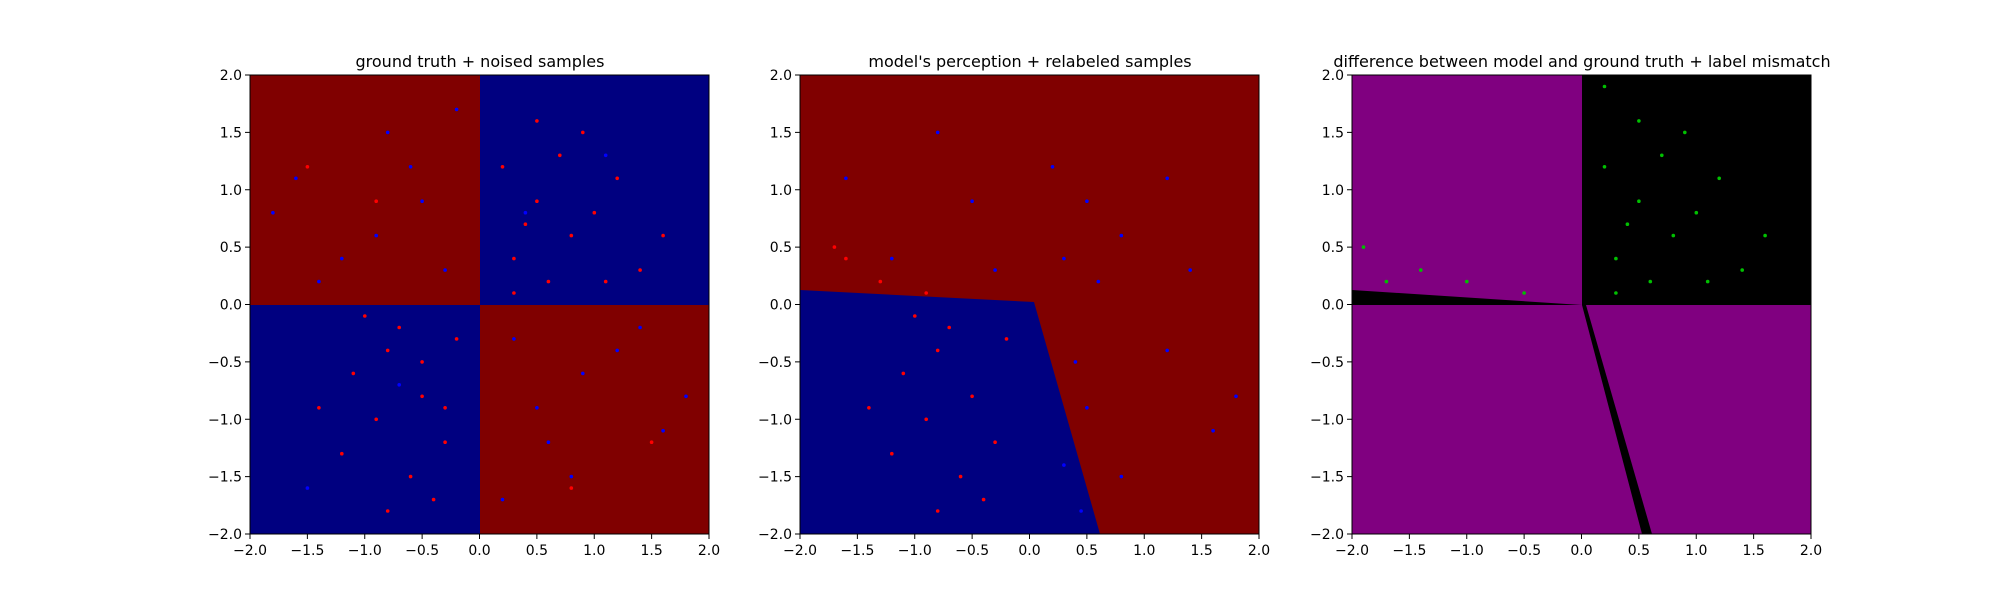  Describe the element at coordinates (365, 419) in the screenshot. I see `bg-quadrant-lower-left` at that location.